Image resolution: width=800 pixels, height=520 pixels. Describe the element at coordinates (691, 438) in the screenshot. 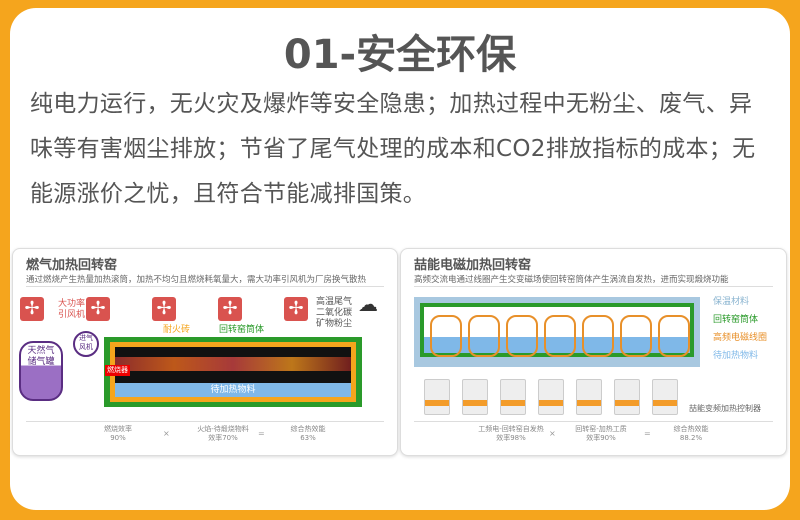

I see `stat-value: 88.2%` at that location.